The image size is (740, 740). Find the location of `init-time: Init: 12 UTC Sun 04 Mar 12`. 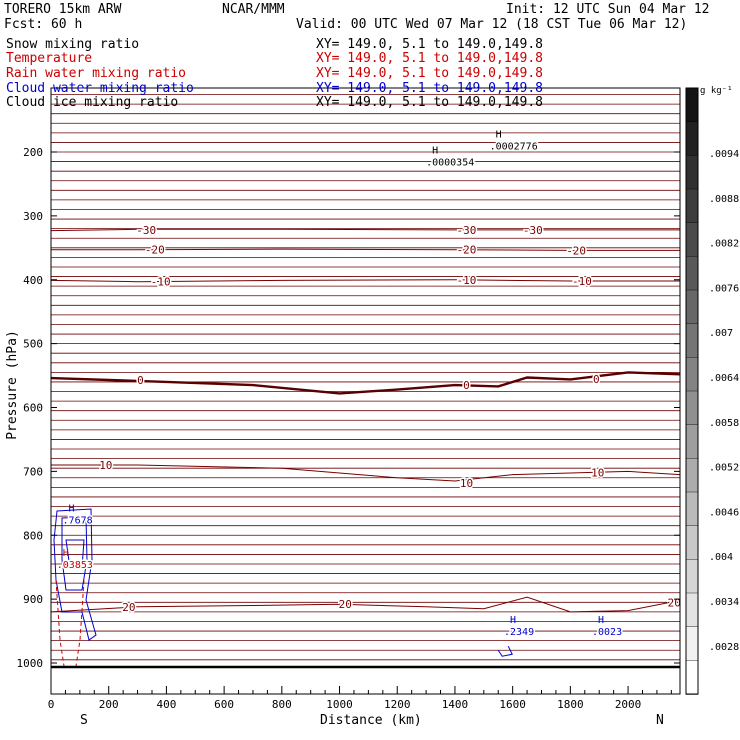

init-time: Init: 12 UTC Sun 04 Mar 12 is located at coordinates (608, 9).